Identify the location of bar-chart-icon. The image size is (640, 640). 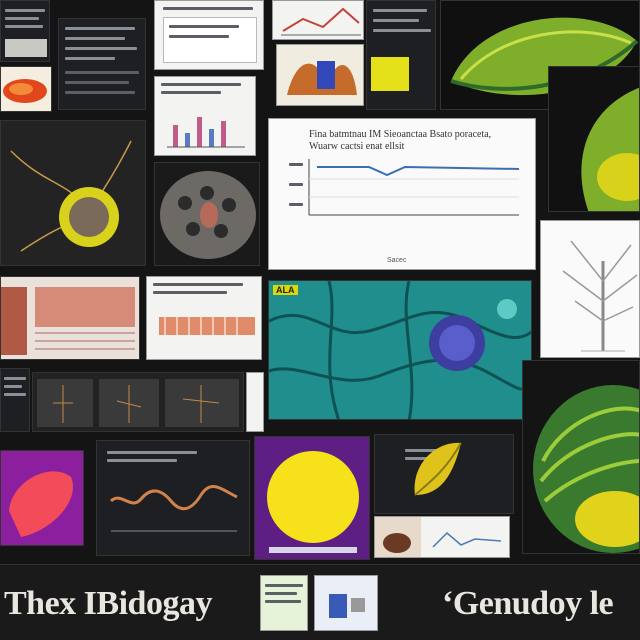
(206, 132).